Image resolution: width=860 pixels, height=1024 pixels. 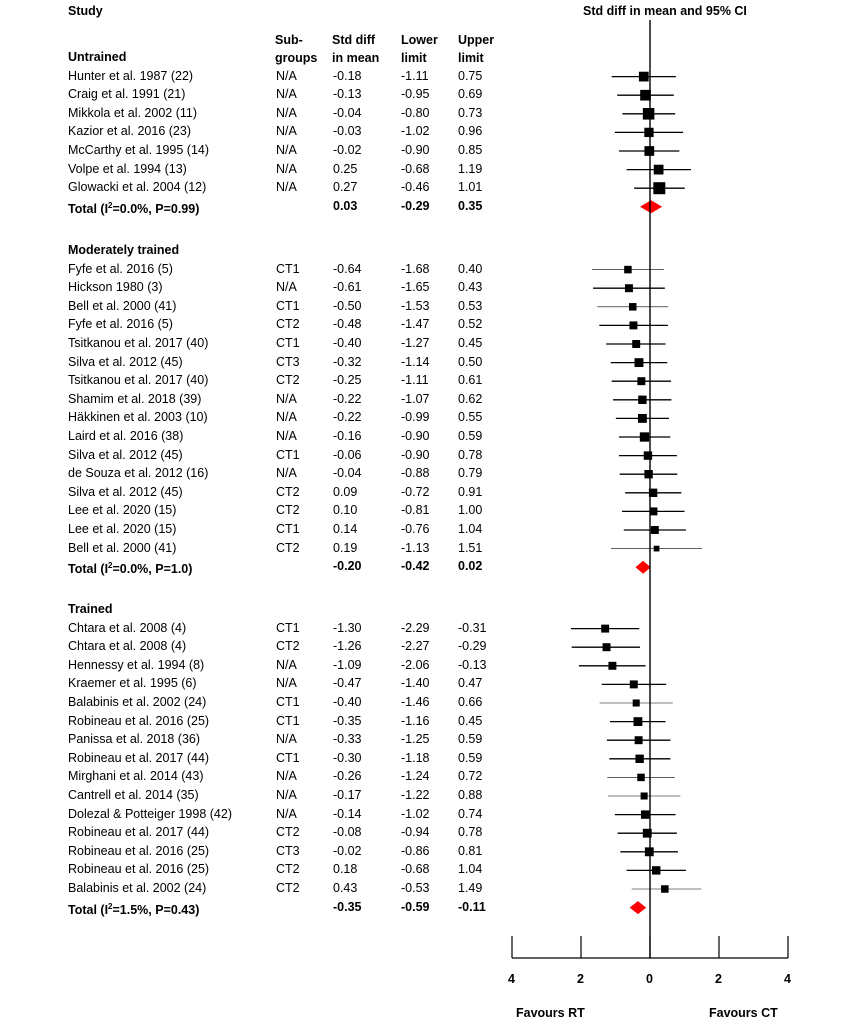 I want to click on study-std-diff: 0.09, so click(x=345, y=491).